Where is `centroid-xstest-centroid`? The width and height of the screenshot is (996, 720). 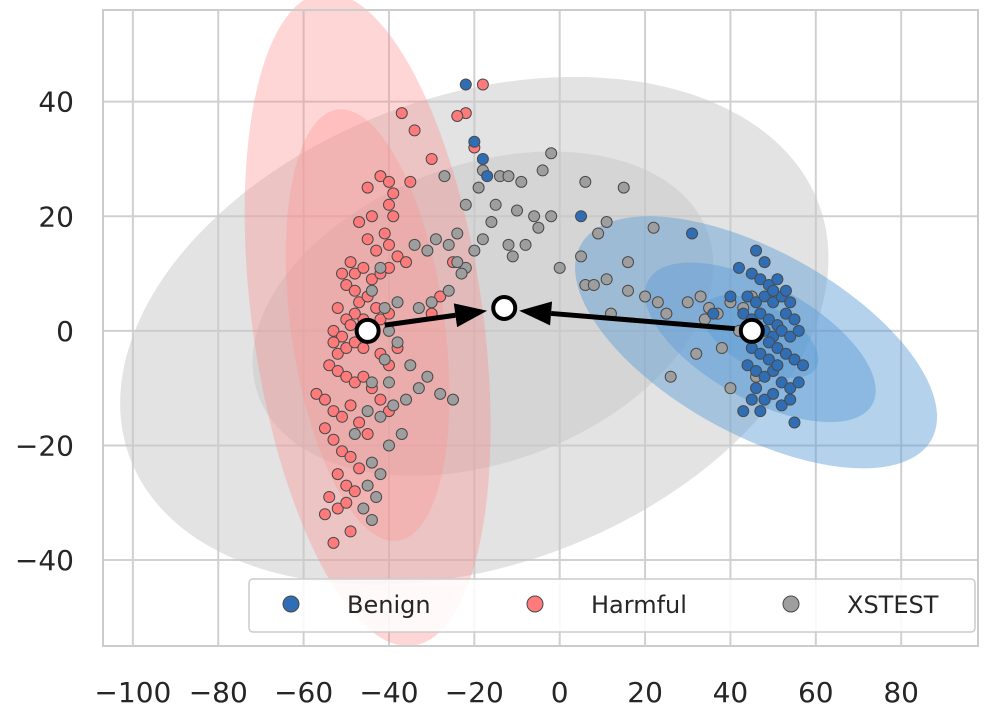
centroid-xstest-centroid is located at coordinates (504, 307).